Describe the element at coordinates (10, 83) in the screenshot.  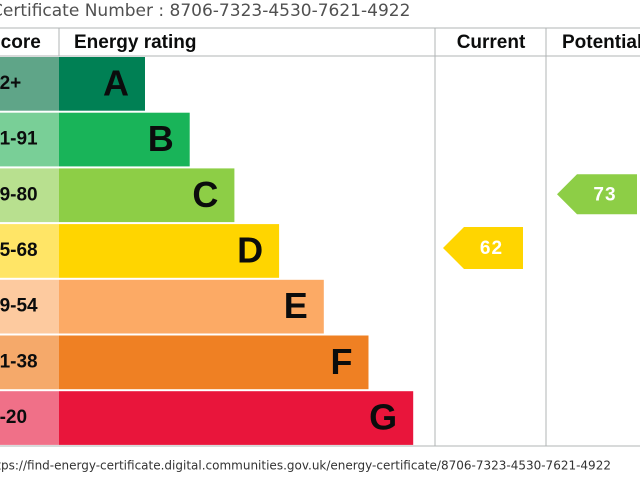
I see `score-range: 92+` at that location.